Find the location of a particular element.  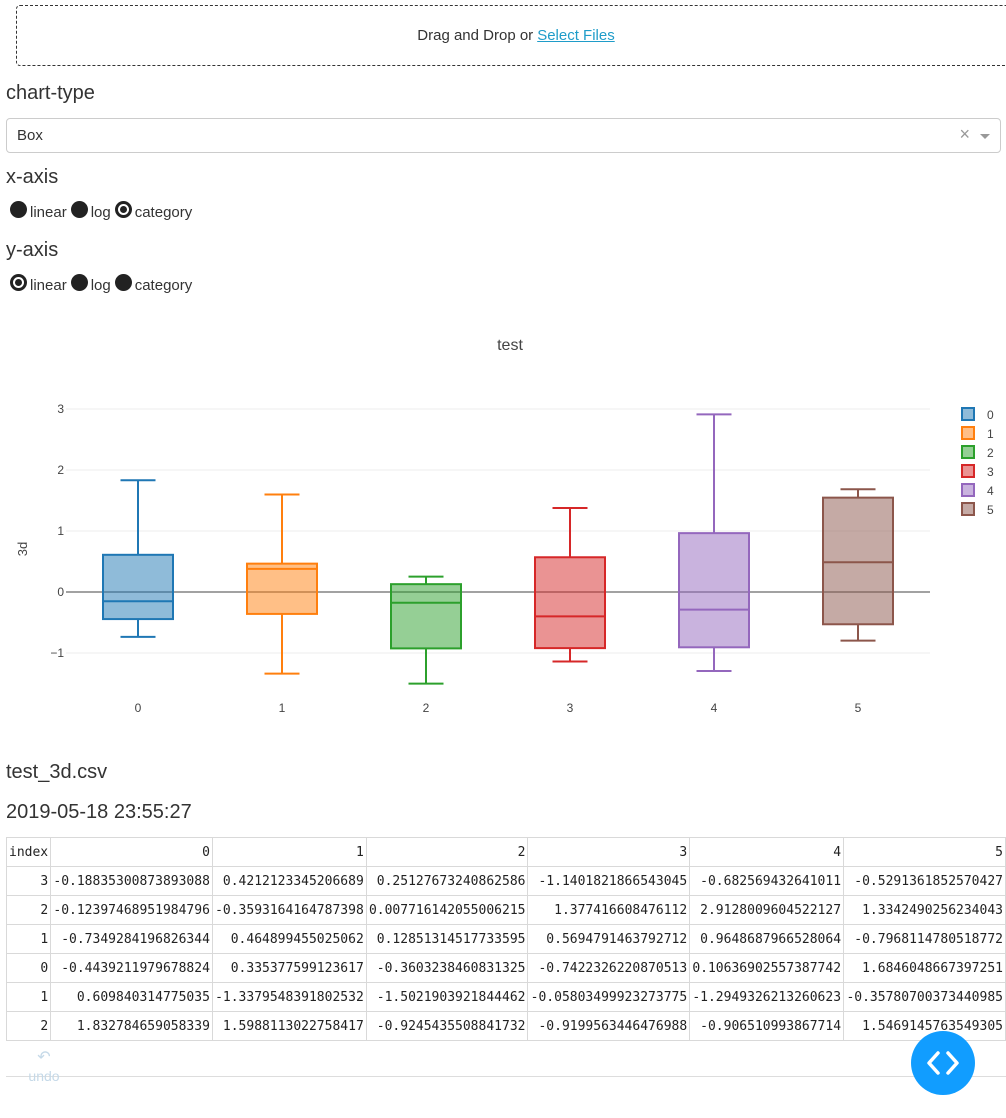

table-cell: 0.9648687966528064 is located at coordinates (767, 939).